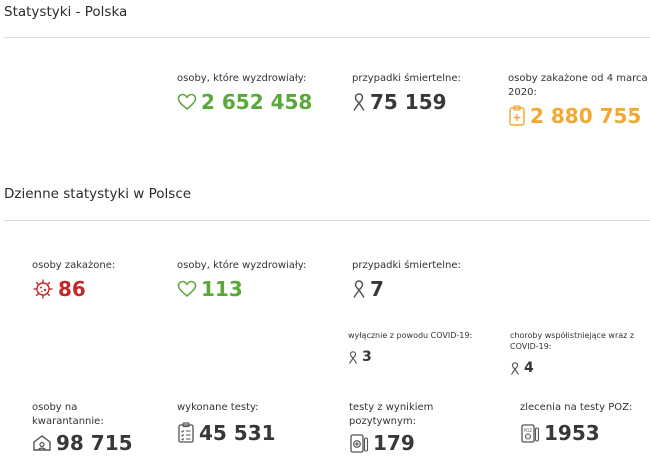 The height and width of the screenshot is (473, 650). I want to click on daily-tests-positive-label: testy z wynikiem pozytywnym:, so click(391, 414).